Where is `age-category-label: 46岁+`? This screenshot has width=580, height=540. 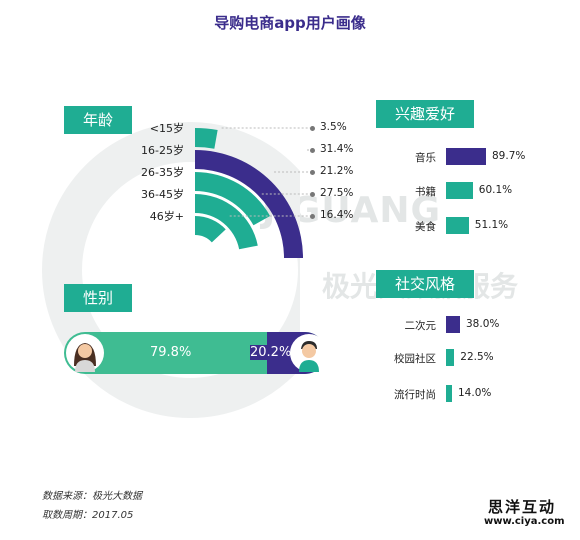
age-category-label: 46岁+ is located at coordinates (166, 216).